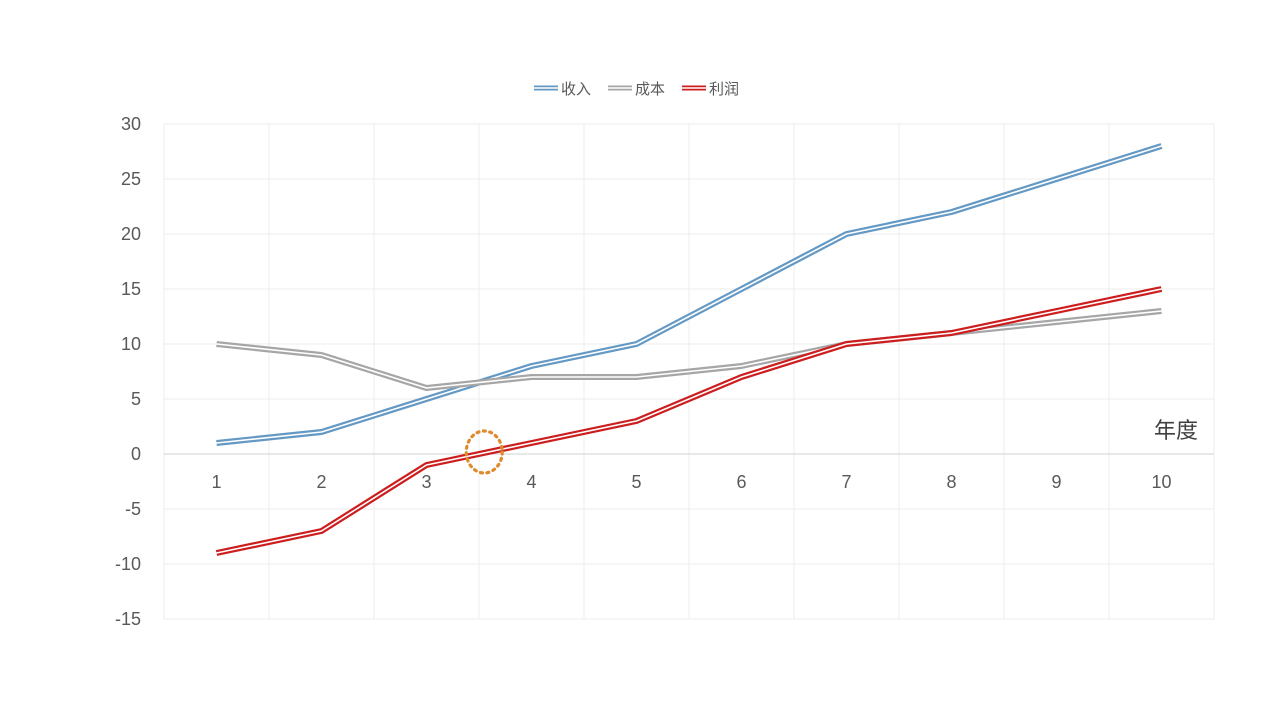 Image resolution: width=1280 pixels, height=720 pixels. I want to click on y-tick-label: 20, so click(131, 234).